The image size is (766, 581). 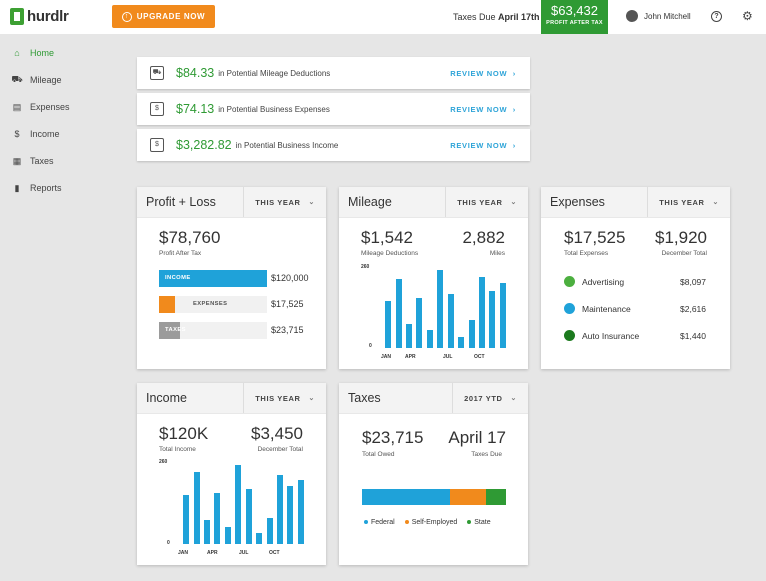 I want to click on category-value: $1,440, so click(x=693, y=335).